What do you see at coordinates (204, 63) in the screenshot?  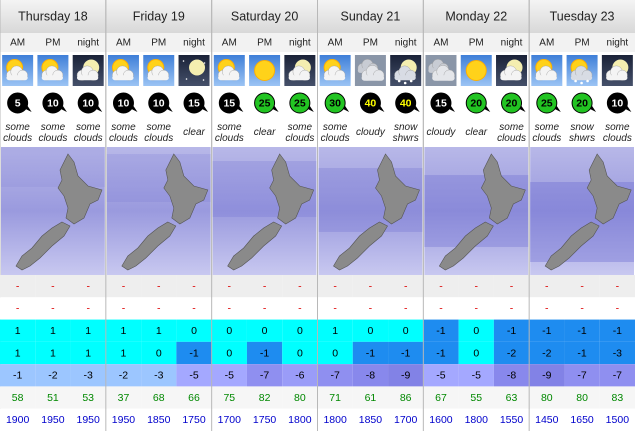 I see `icon-star` at bounding box center [204, 63].